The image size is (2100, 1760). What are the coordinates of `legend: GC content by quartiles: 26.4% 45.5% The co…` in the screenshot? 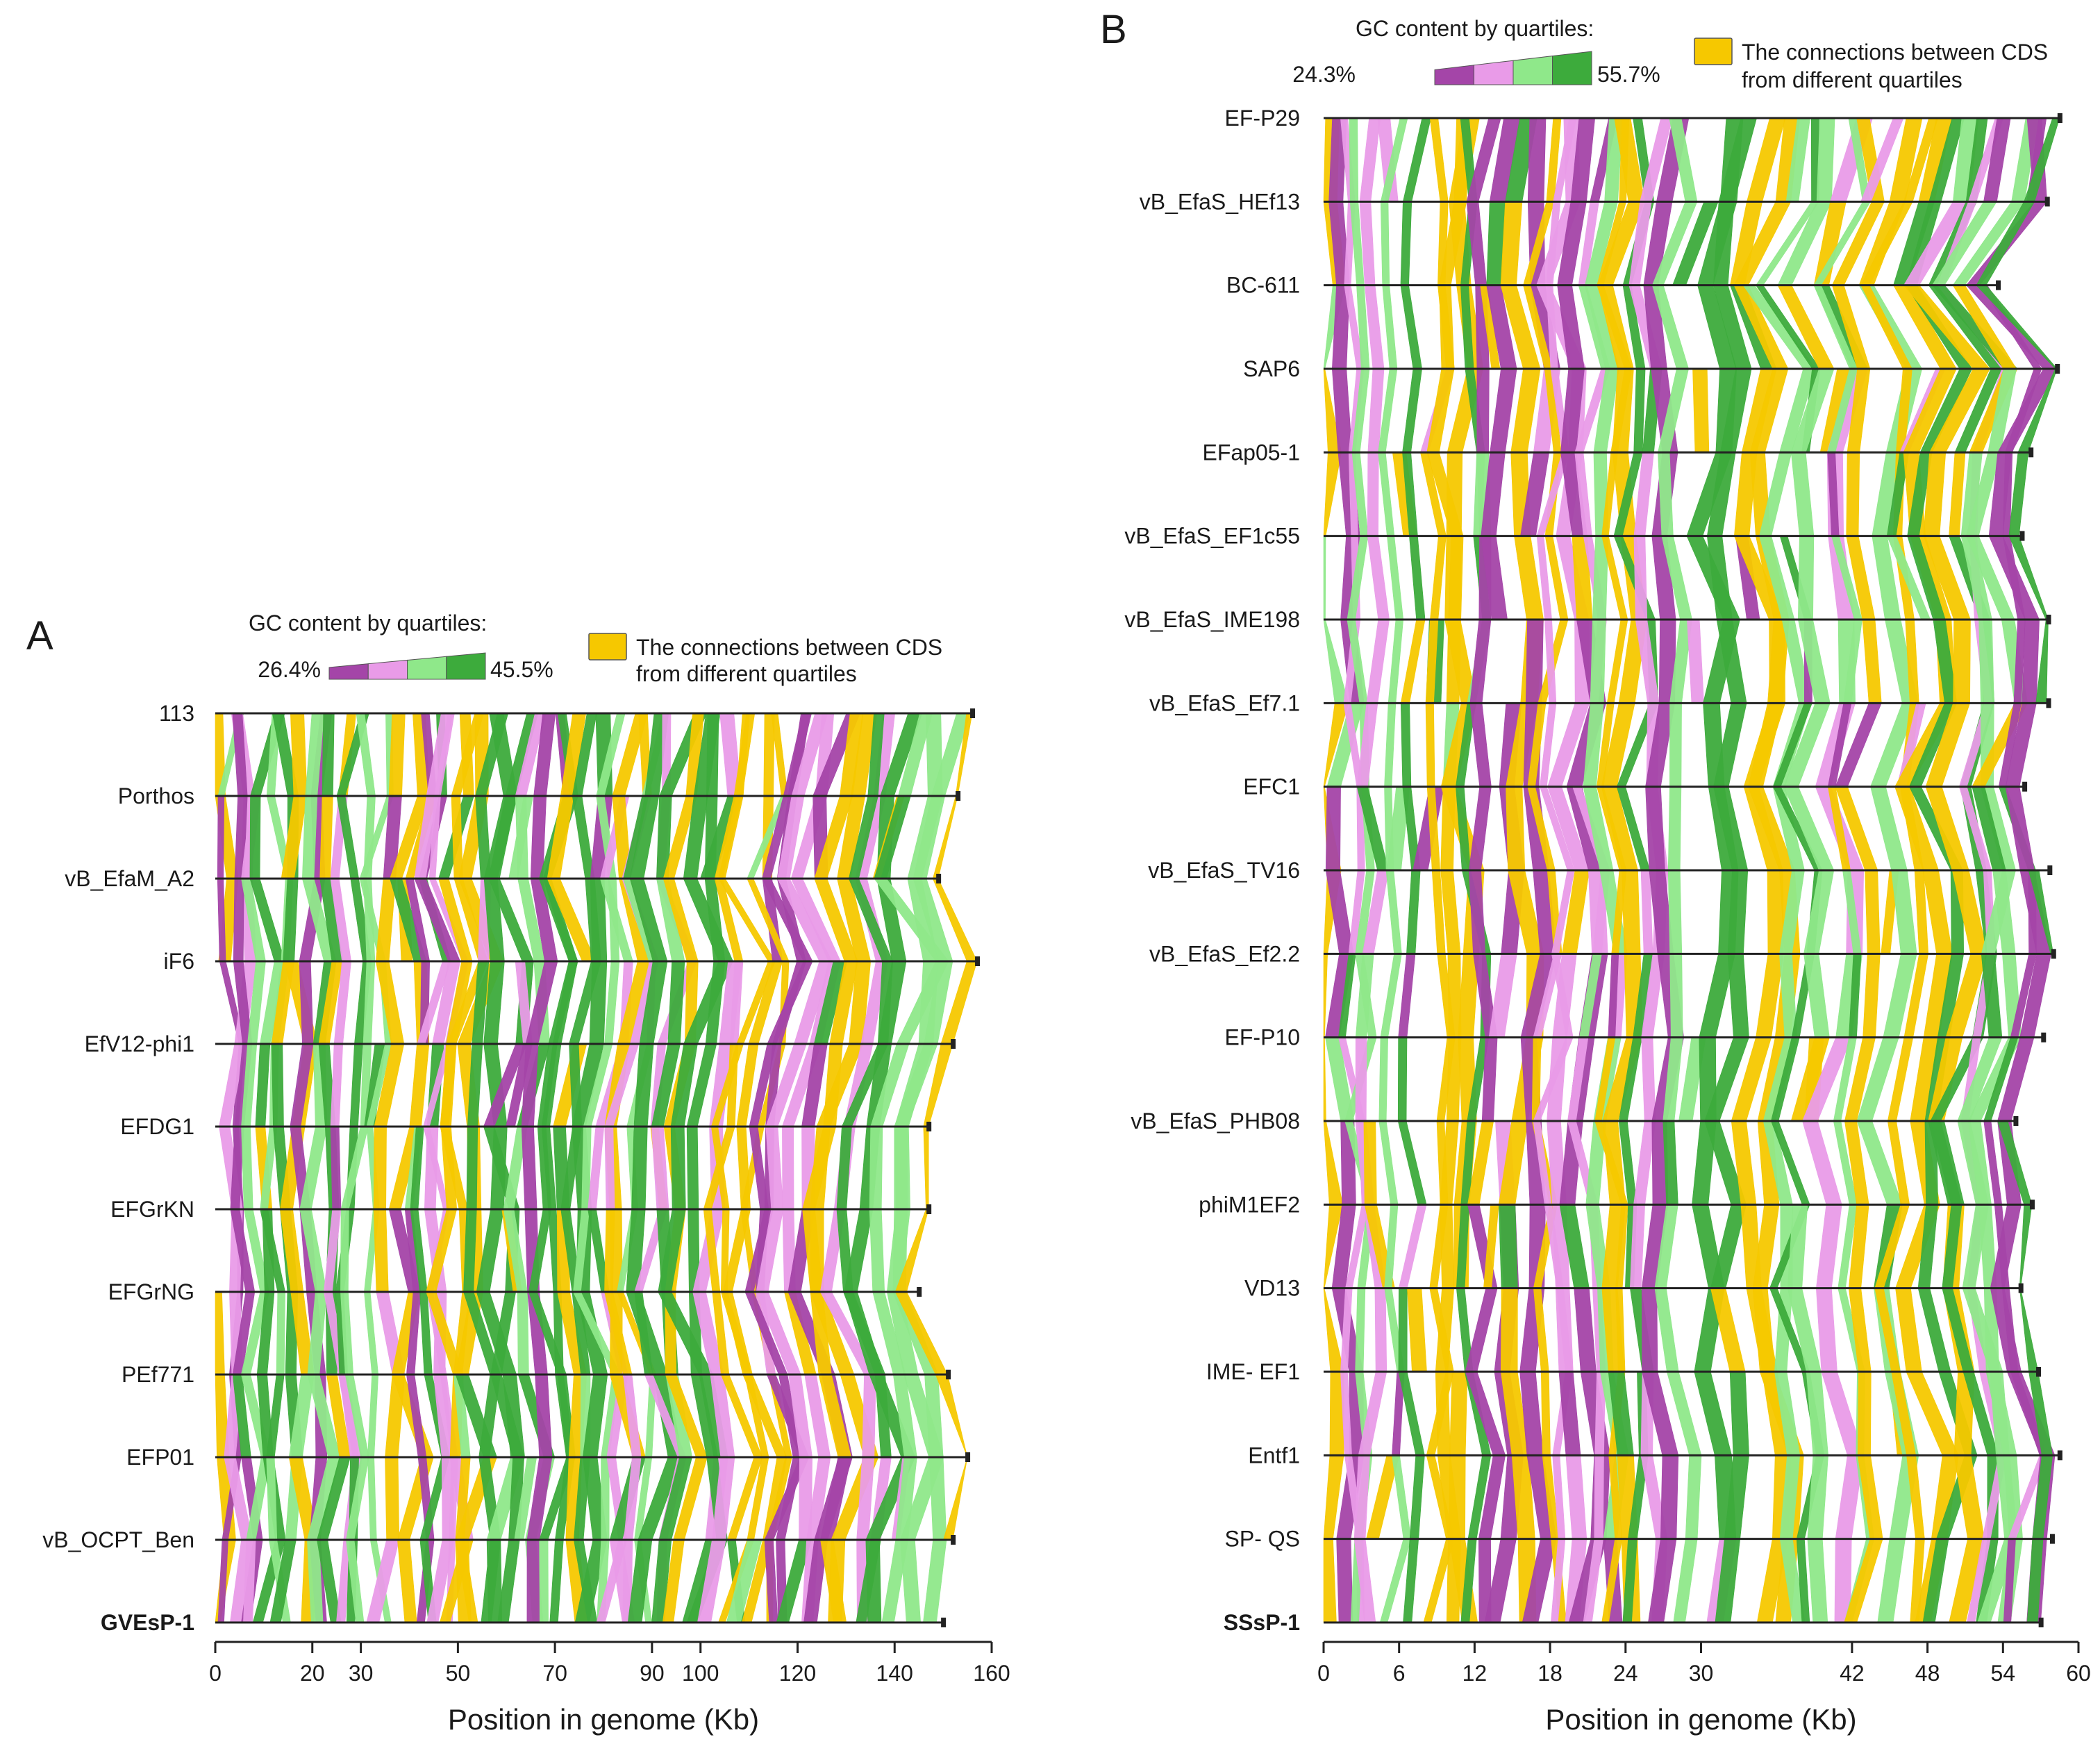 It's located at (595, 648).